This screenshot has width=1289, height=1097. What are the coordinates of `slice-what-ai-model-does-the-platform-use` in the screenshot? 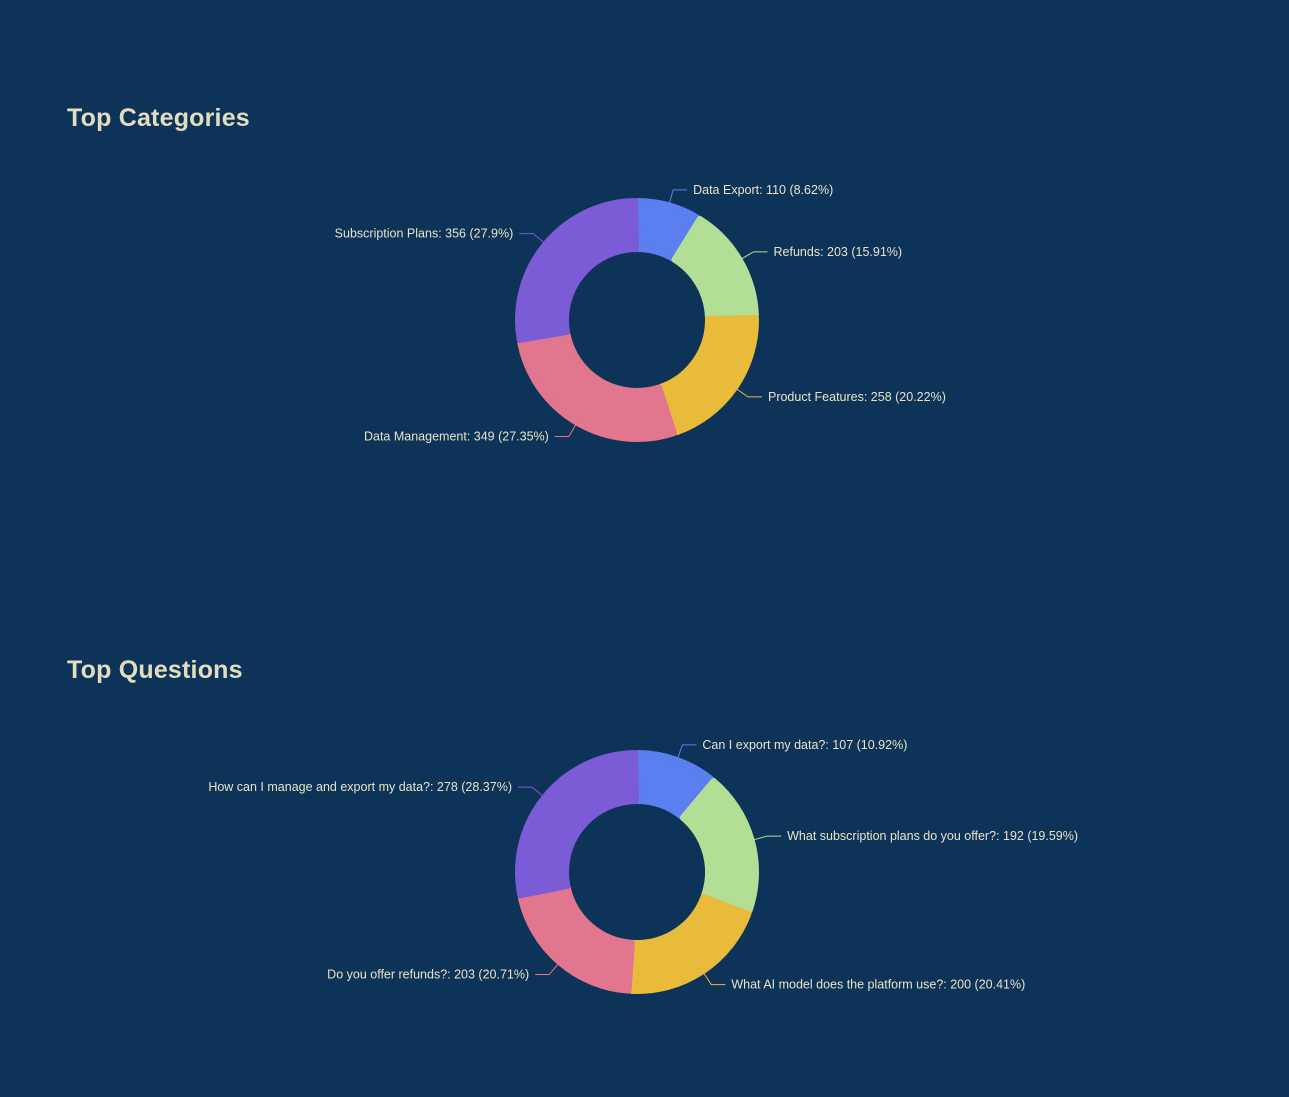 It's located at (690, 944).